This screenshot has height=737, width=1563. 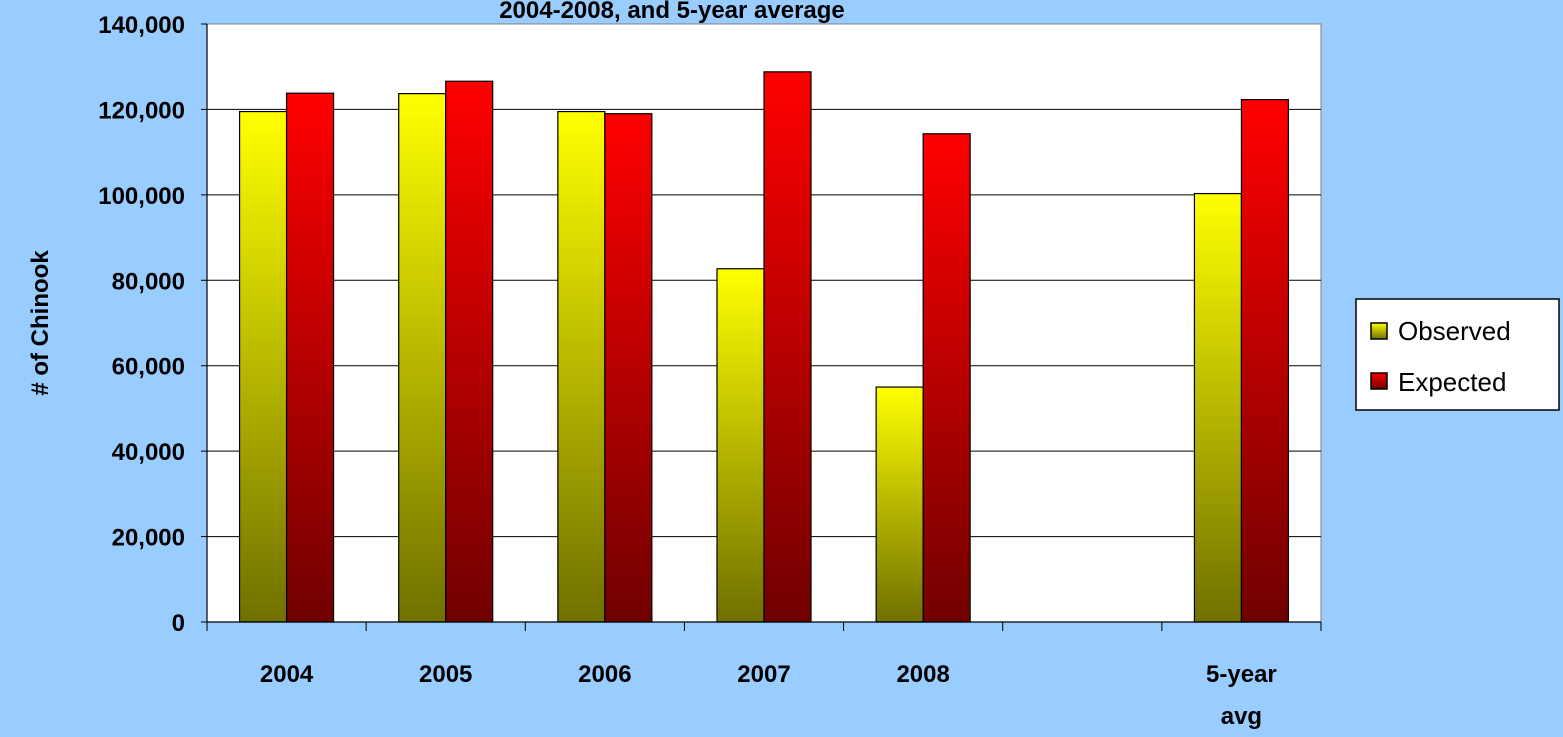 What do you see at coordinates (1241, 674) in the screenshot?
I see `x-tick-label: 5-year` at bounding box center [1241, 674].